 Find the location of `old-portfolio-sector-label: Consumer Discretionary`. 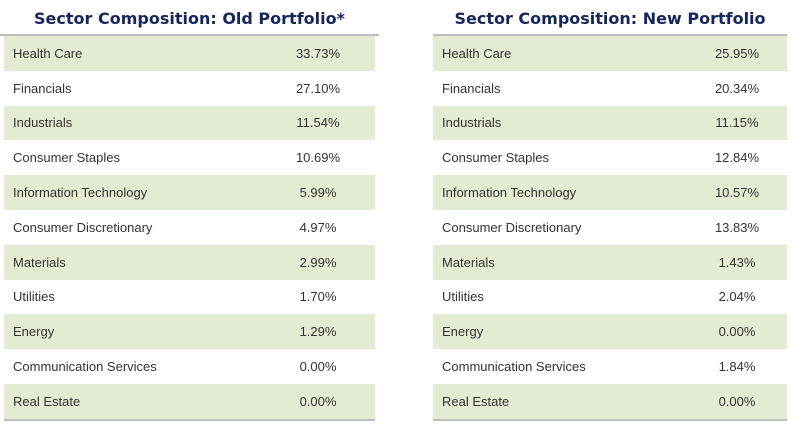

old-portfolio-sector-label: Consumer Discretionary is located at coordinates (83, 227).